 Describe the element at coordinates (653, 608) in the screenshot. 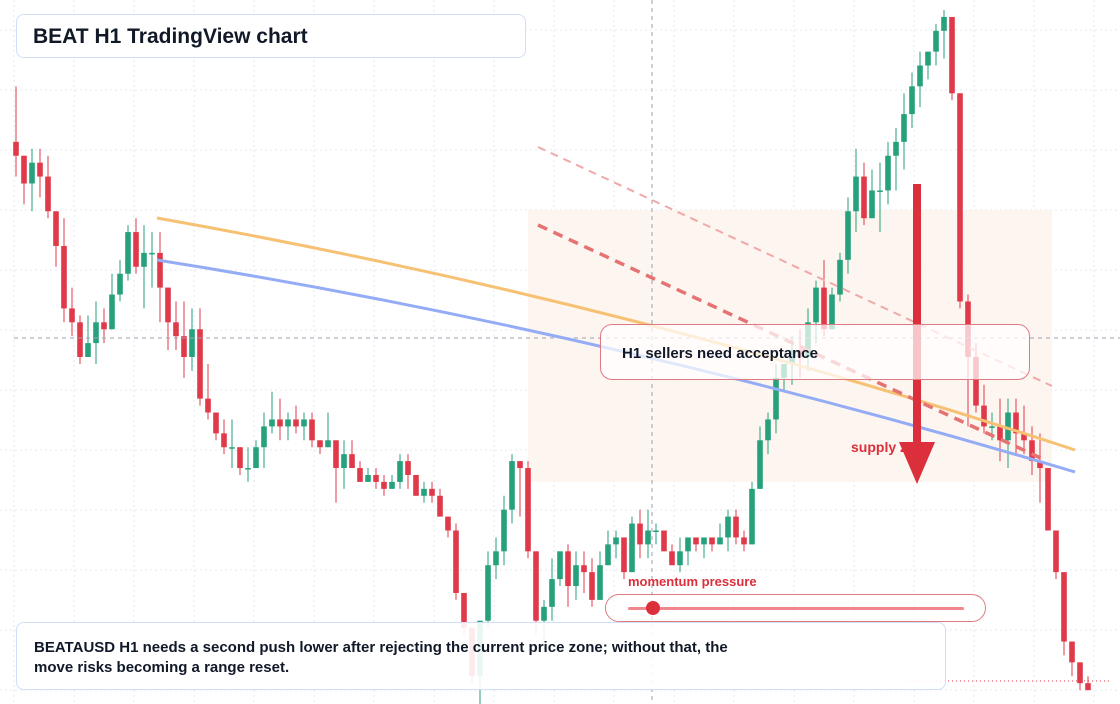

I see `momentum-thumb` at that location.